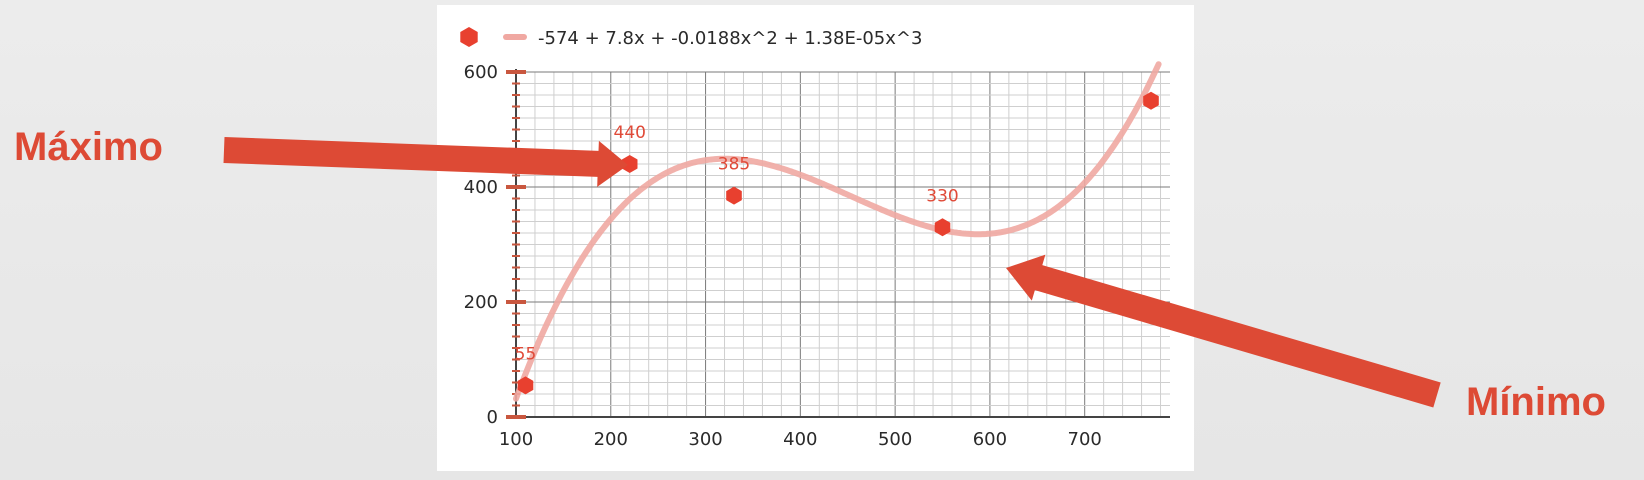 Image resolution: width=1644 pixels, height=480 pixels. I want to click on minimum-label: Mínimo, so click(1536, 402).